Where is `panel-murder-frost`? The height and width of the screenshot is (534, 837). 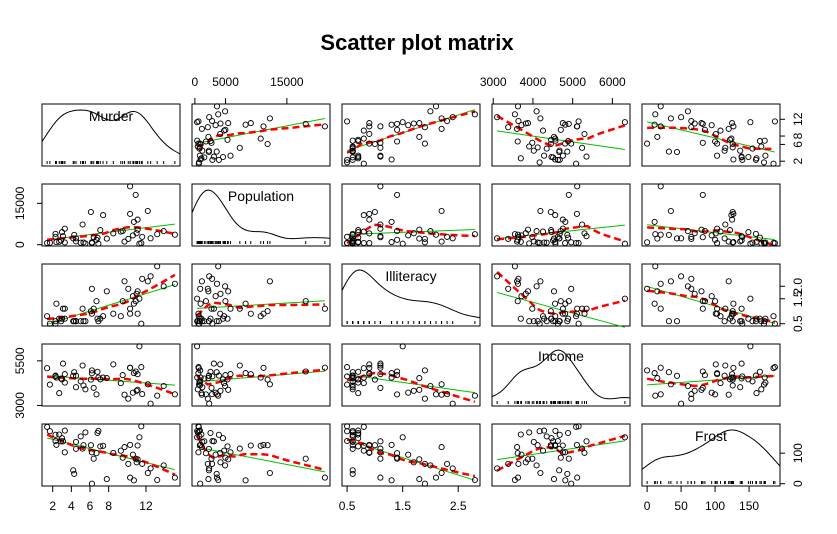
panel-murder-frost is located at coordinates (711, 135).